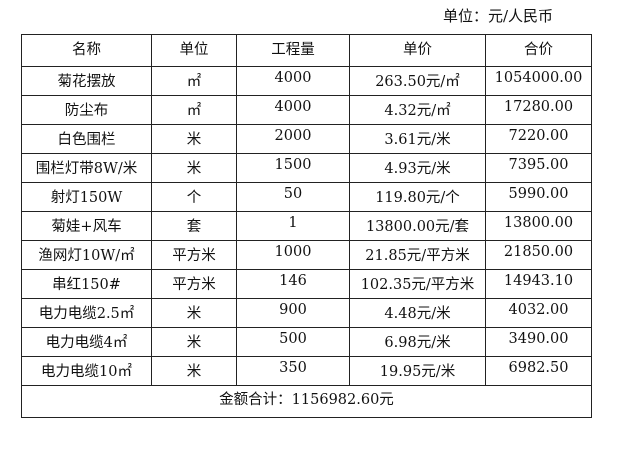 The image size is (619, 454). Describe the element at coordinates (417, 168) in the screenshot. I see `item-unit-price: 4.93元/米` at that location.